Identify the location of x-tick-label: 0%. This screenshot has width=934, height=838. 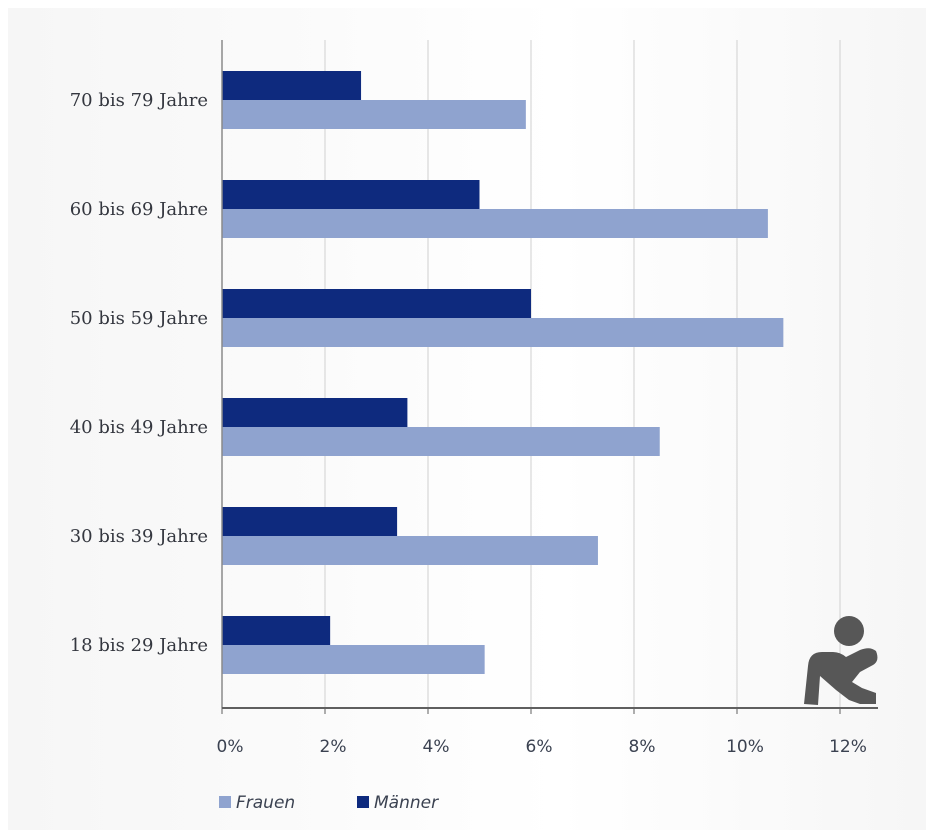
(230, 747).